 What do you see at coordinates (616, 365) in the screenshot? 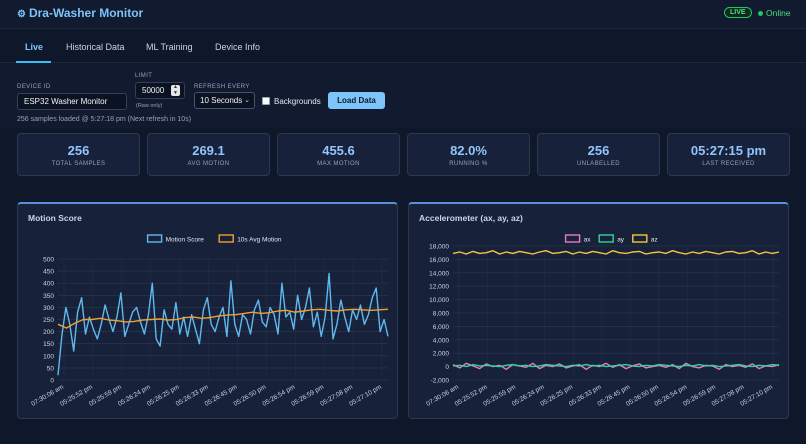
I see `series-line-ay` at bounding box center [616, 365].